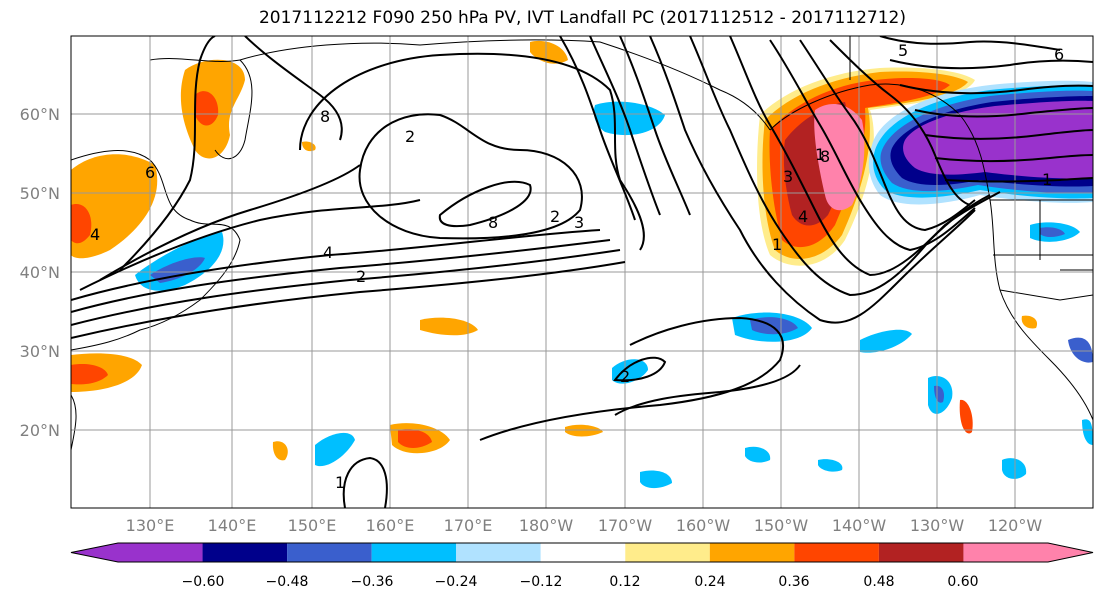  What do you see at coordinates (94, 552) in the screenshot?
I see `colorbar-extend-low` at bounding box center [94, 552].